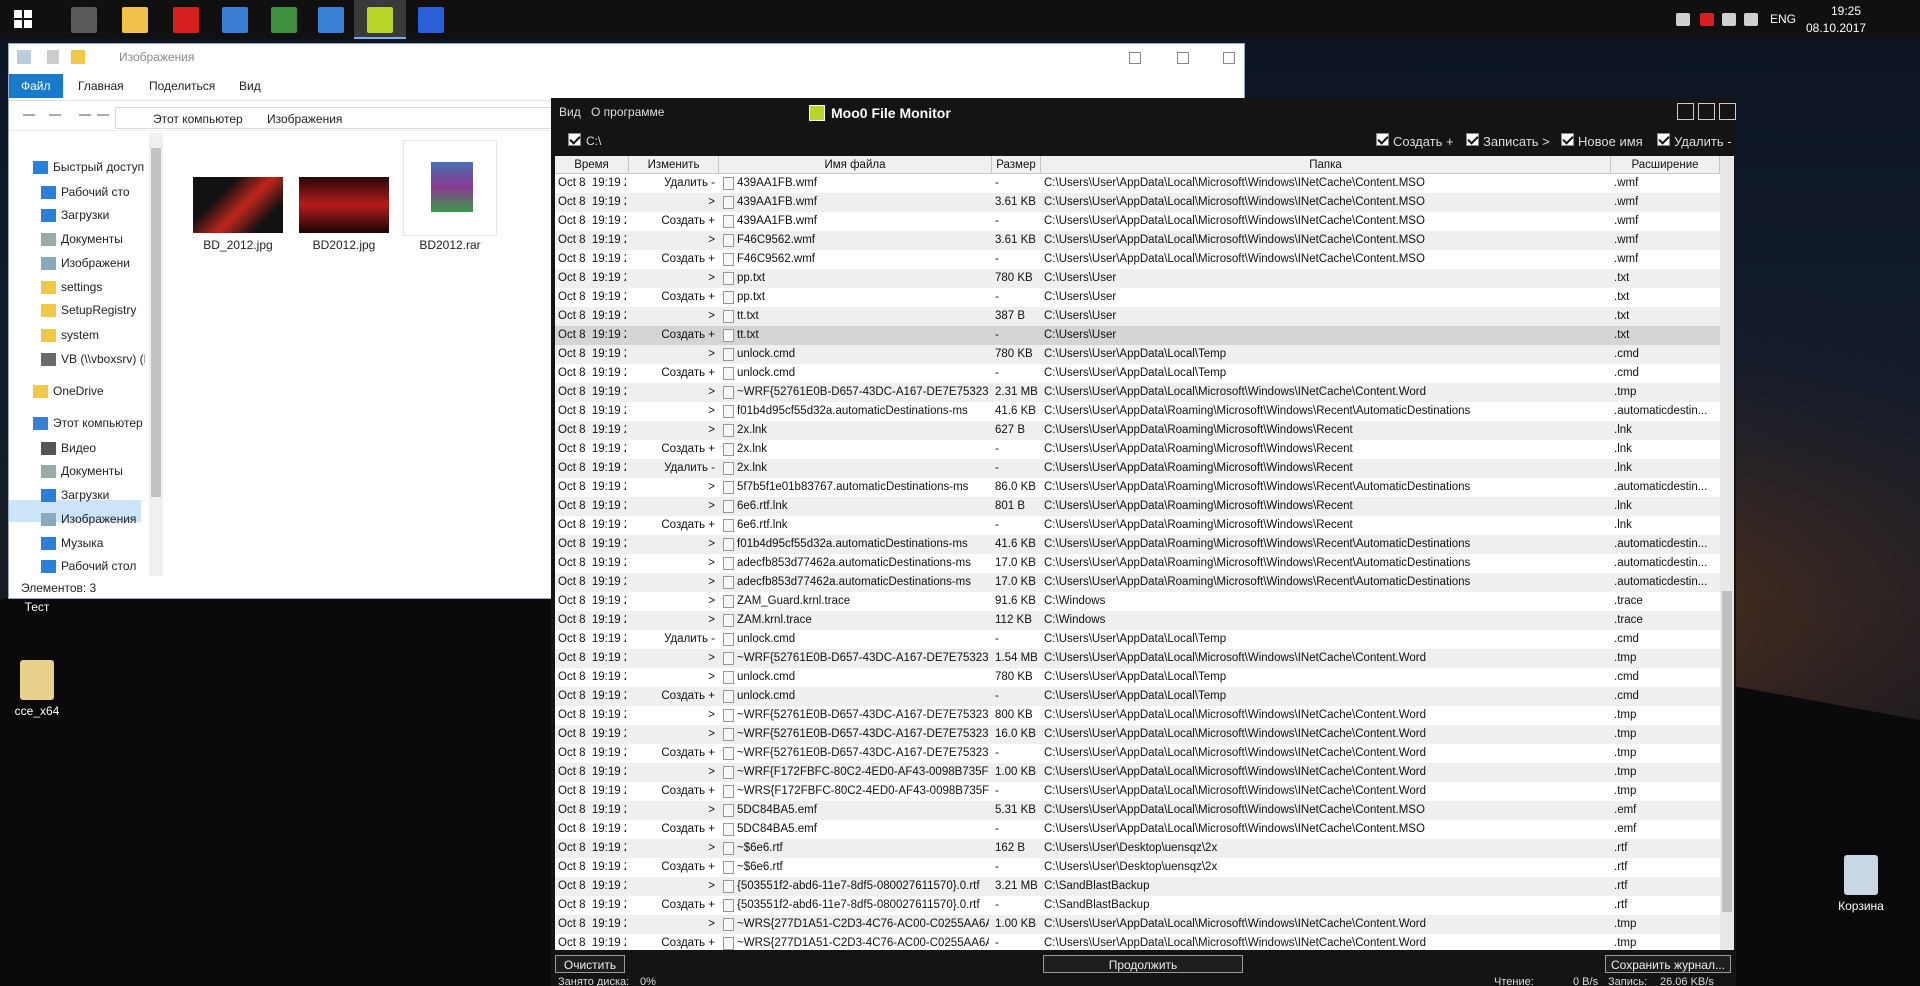  I want to click on file-name: BD_2012.jpg, so click(238, 245).